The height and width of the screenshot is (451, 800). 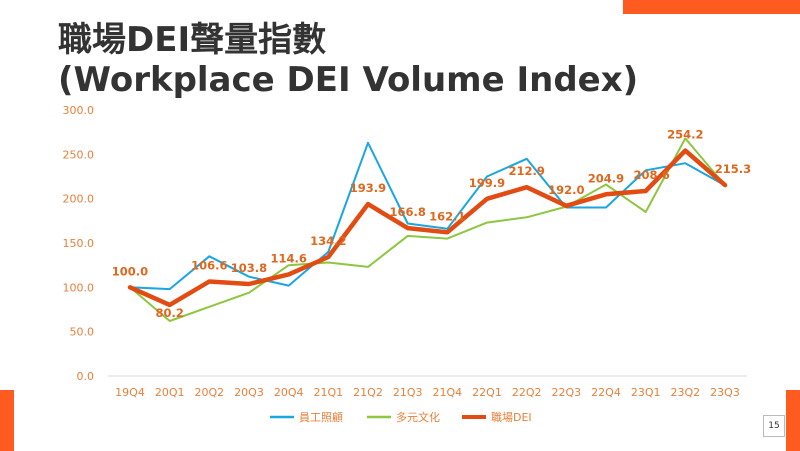 What do you see at coordinates (368, 188) in the screenshot?
I see `data-label: 193.9` at bounding box center [368, 188].